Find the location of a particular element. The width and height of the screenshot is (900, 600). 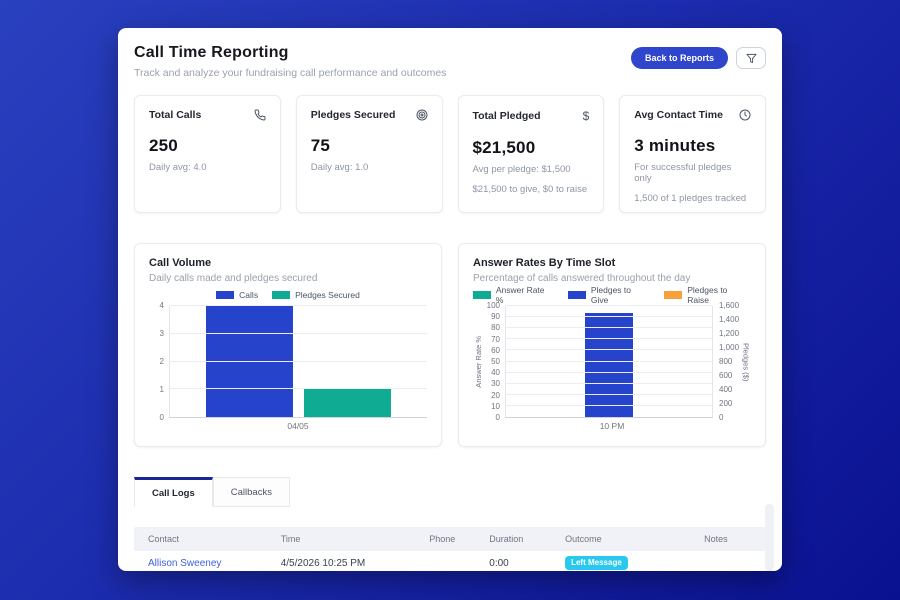

stat-subtext: Daily avg: 1.0 is located at coordinates (339, 167).